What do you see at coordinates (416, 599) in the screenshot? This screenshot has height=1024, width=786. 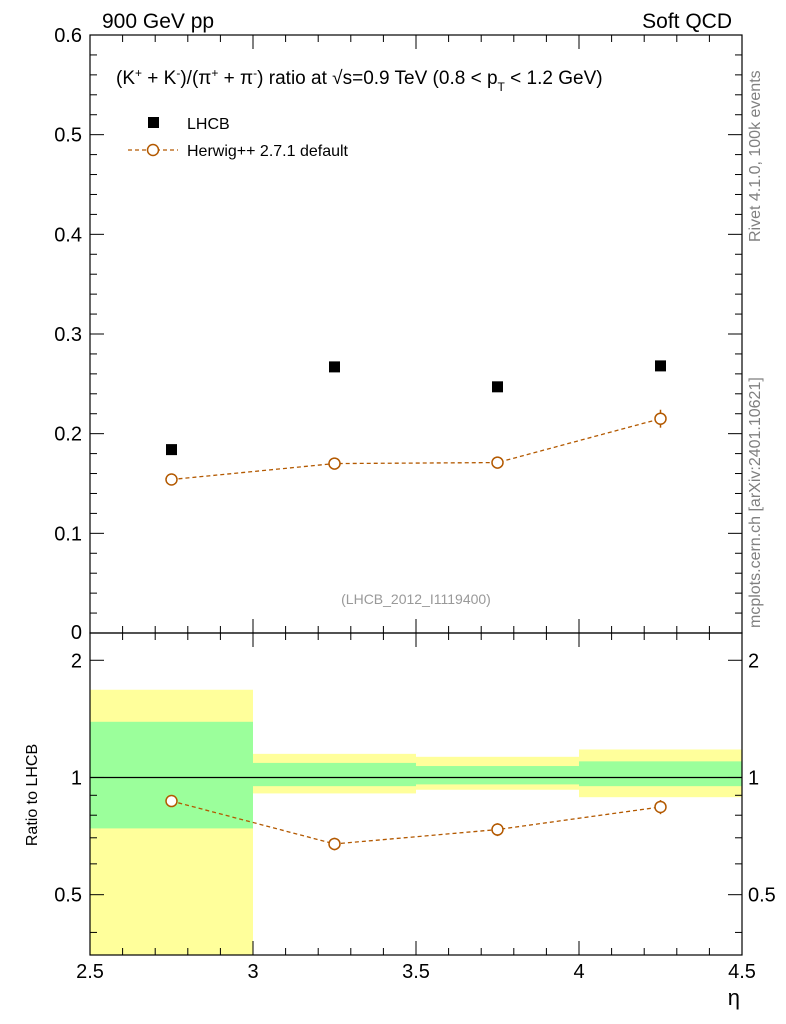 I see `analysis-id: (LHCB_2012_I1119400)` at bounding box center [416, 599].